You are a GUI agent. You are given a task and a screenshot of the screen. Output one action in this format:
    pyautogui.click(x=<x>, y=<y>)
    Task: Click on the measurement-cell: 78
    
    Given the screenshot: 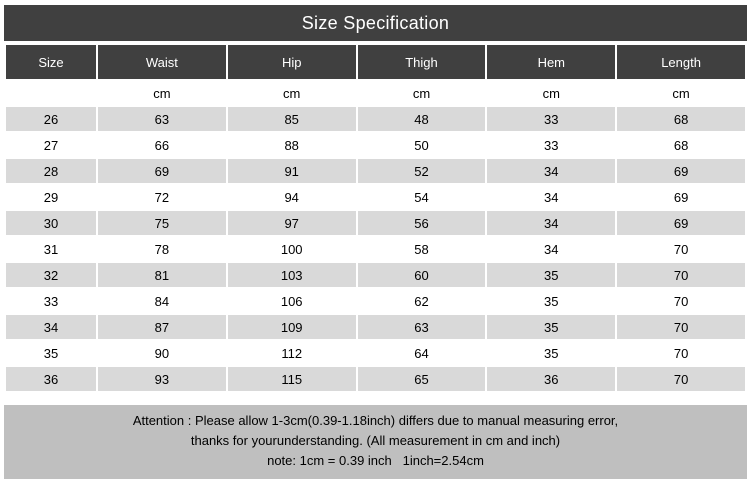 What is the action you would take?
    pyautogui.click(x=162, y=249)
    